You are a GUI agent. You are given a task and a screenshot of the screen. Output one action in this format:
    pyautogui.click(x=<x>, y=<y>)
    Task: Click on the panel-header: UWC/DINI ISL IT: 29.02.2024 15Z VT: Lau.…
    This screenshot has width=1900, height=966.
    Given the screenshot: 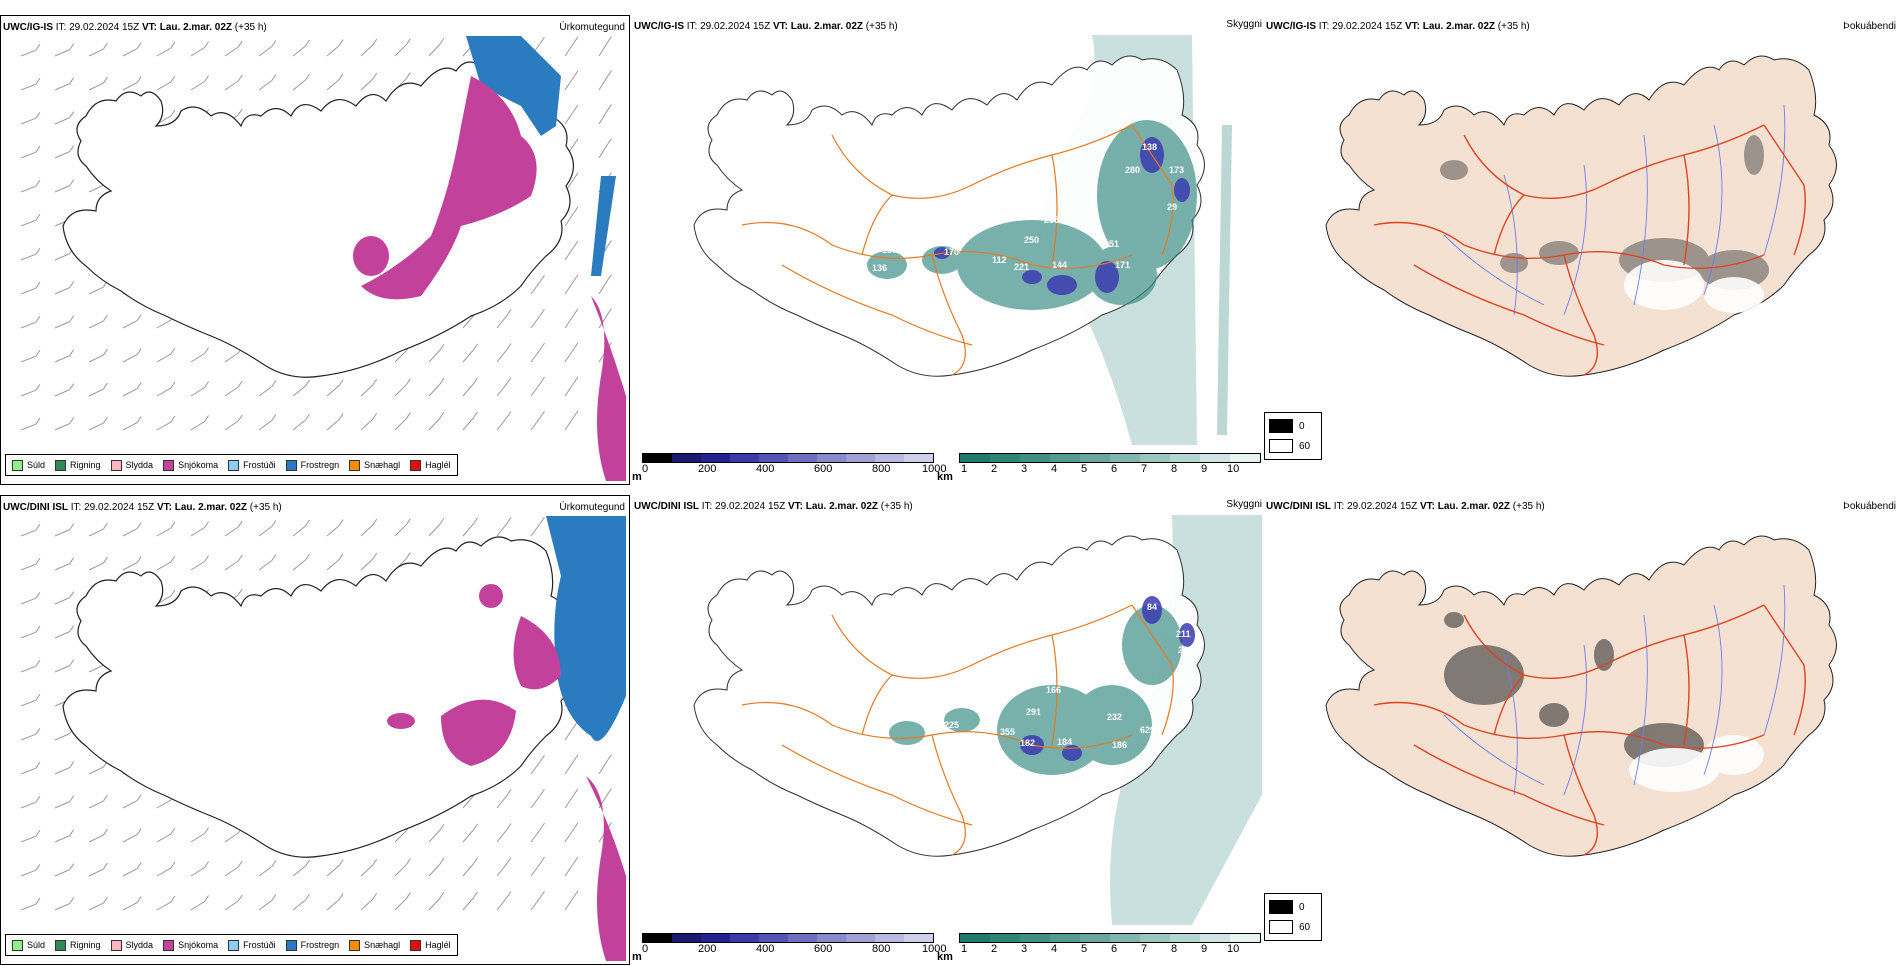 What is the action you would take?
    pyautogui.click(x=773, y=506)
    